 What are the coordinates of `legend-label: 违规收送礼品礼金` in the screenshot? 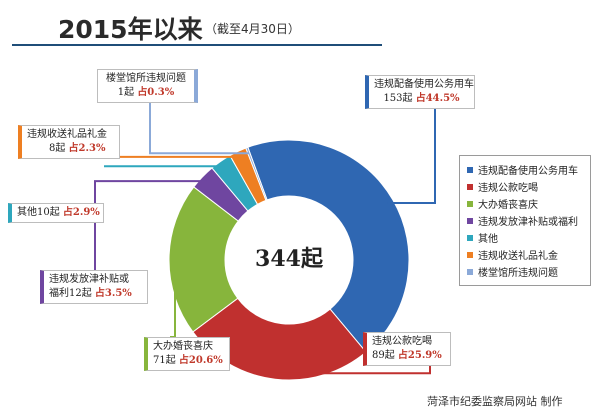 It's located at (518, 256).